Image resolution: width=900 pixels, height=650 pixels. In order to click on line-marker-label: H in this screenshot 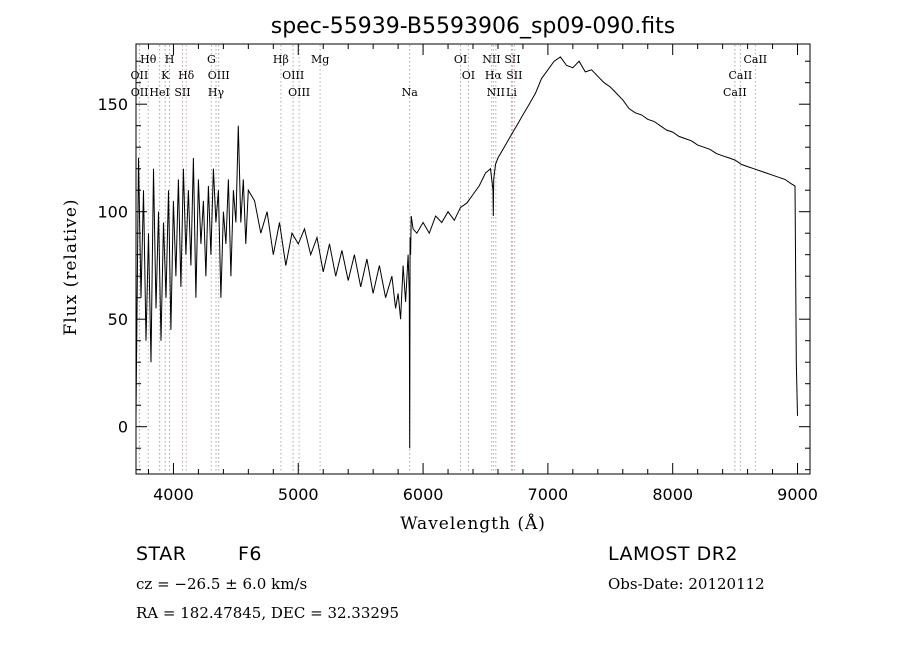, I will do `click(170, 59)`.